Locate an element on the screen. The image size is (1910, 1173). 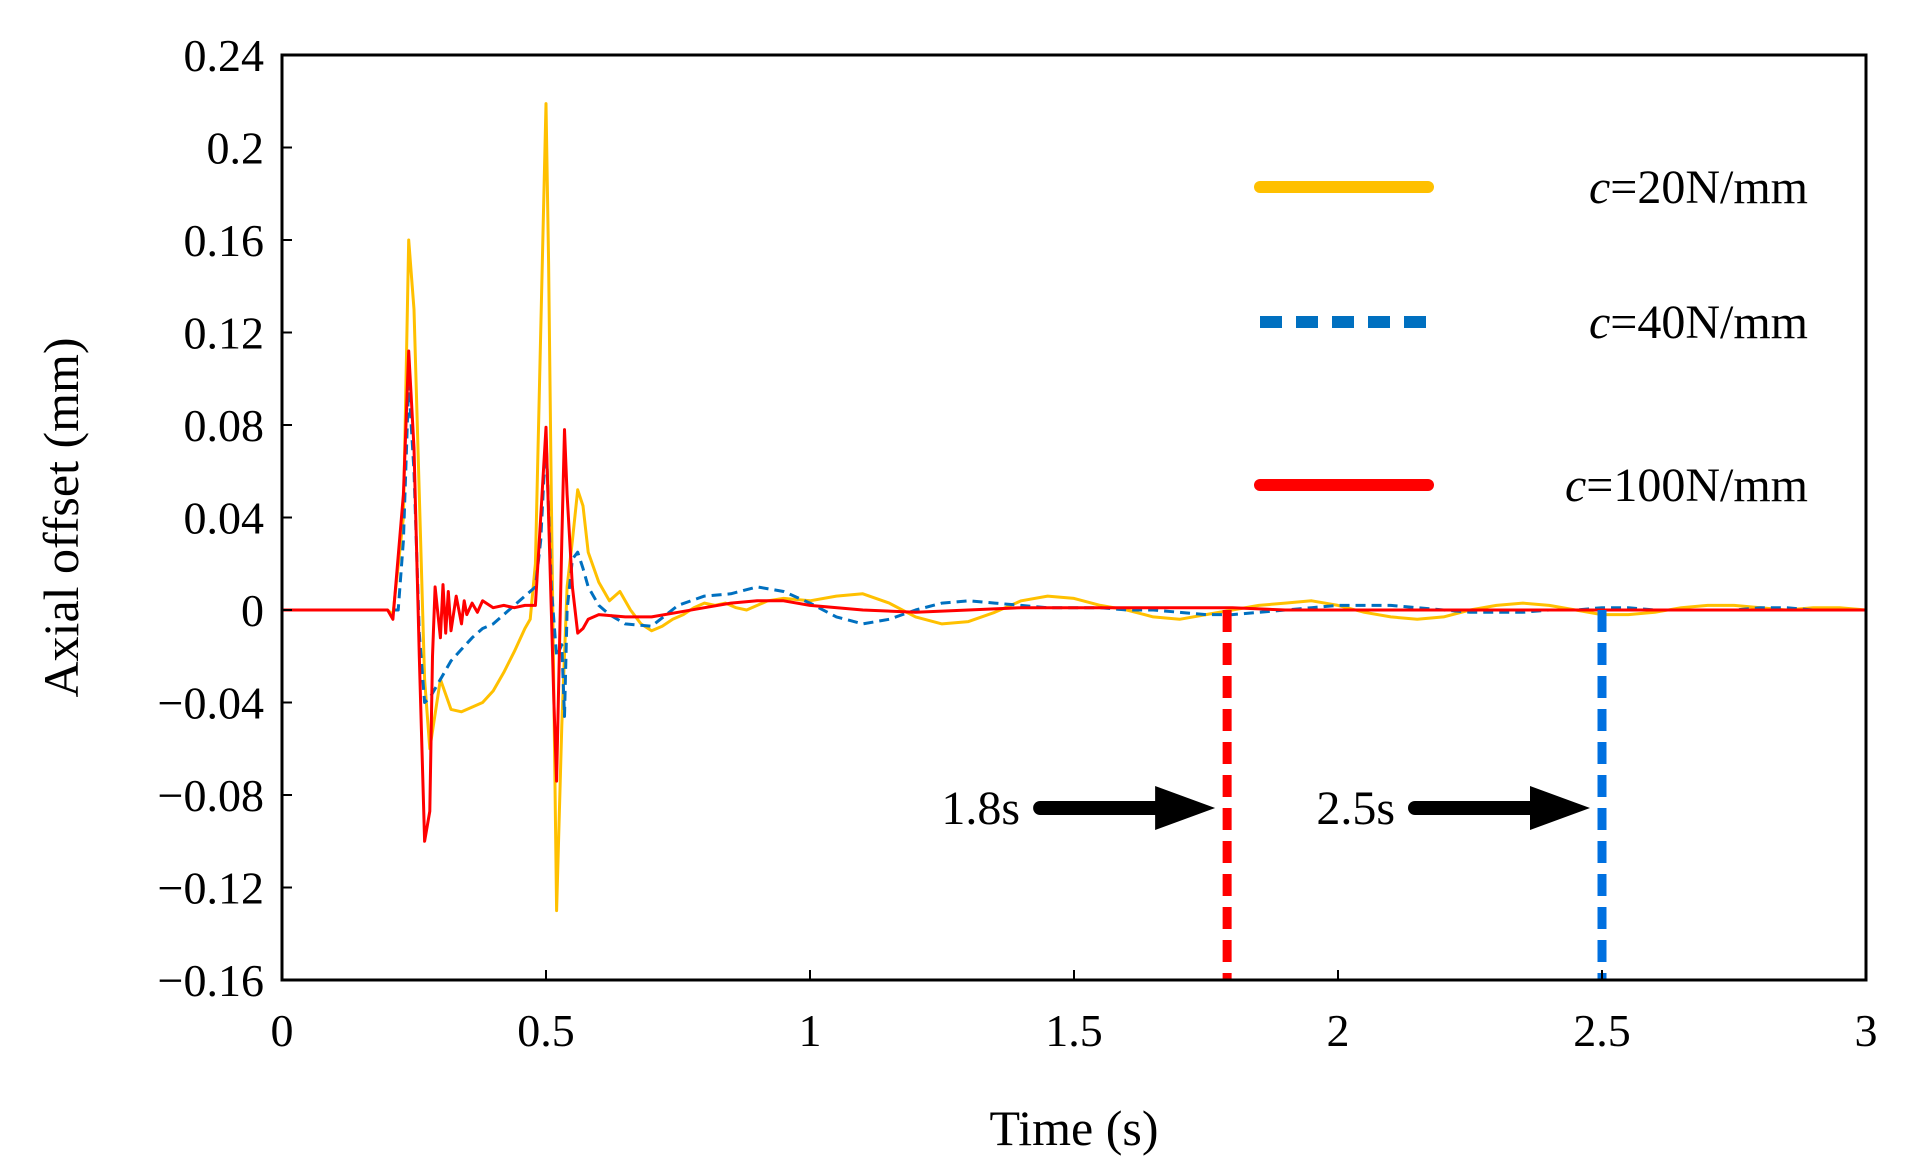
legend-label-2: c=100N/mm is located at coordinates (1686, 485).